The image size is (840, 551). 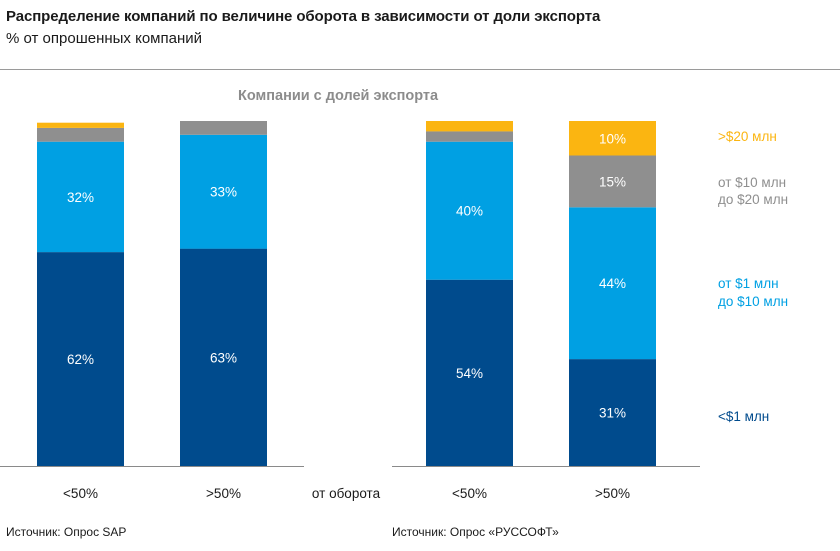 I want to click on legend-item-2-0: от $1 млн, so click(x=748, y=283).